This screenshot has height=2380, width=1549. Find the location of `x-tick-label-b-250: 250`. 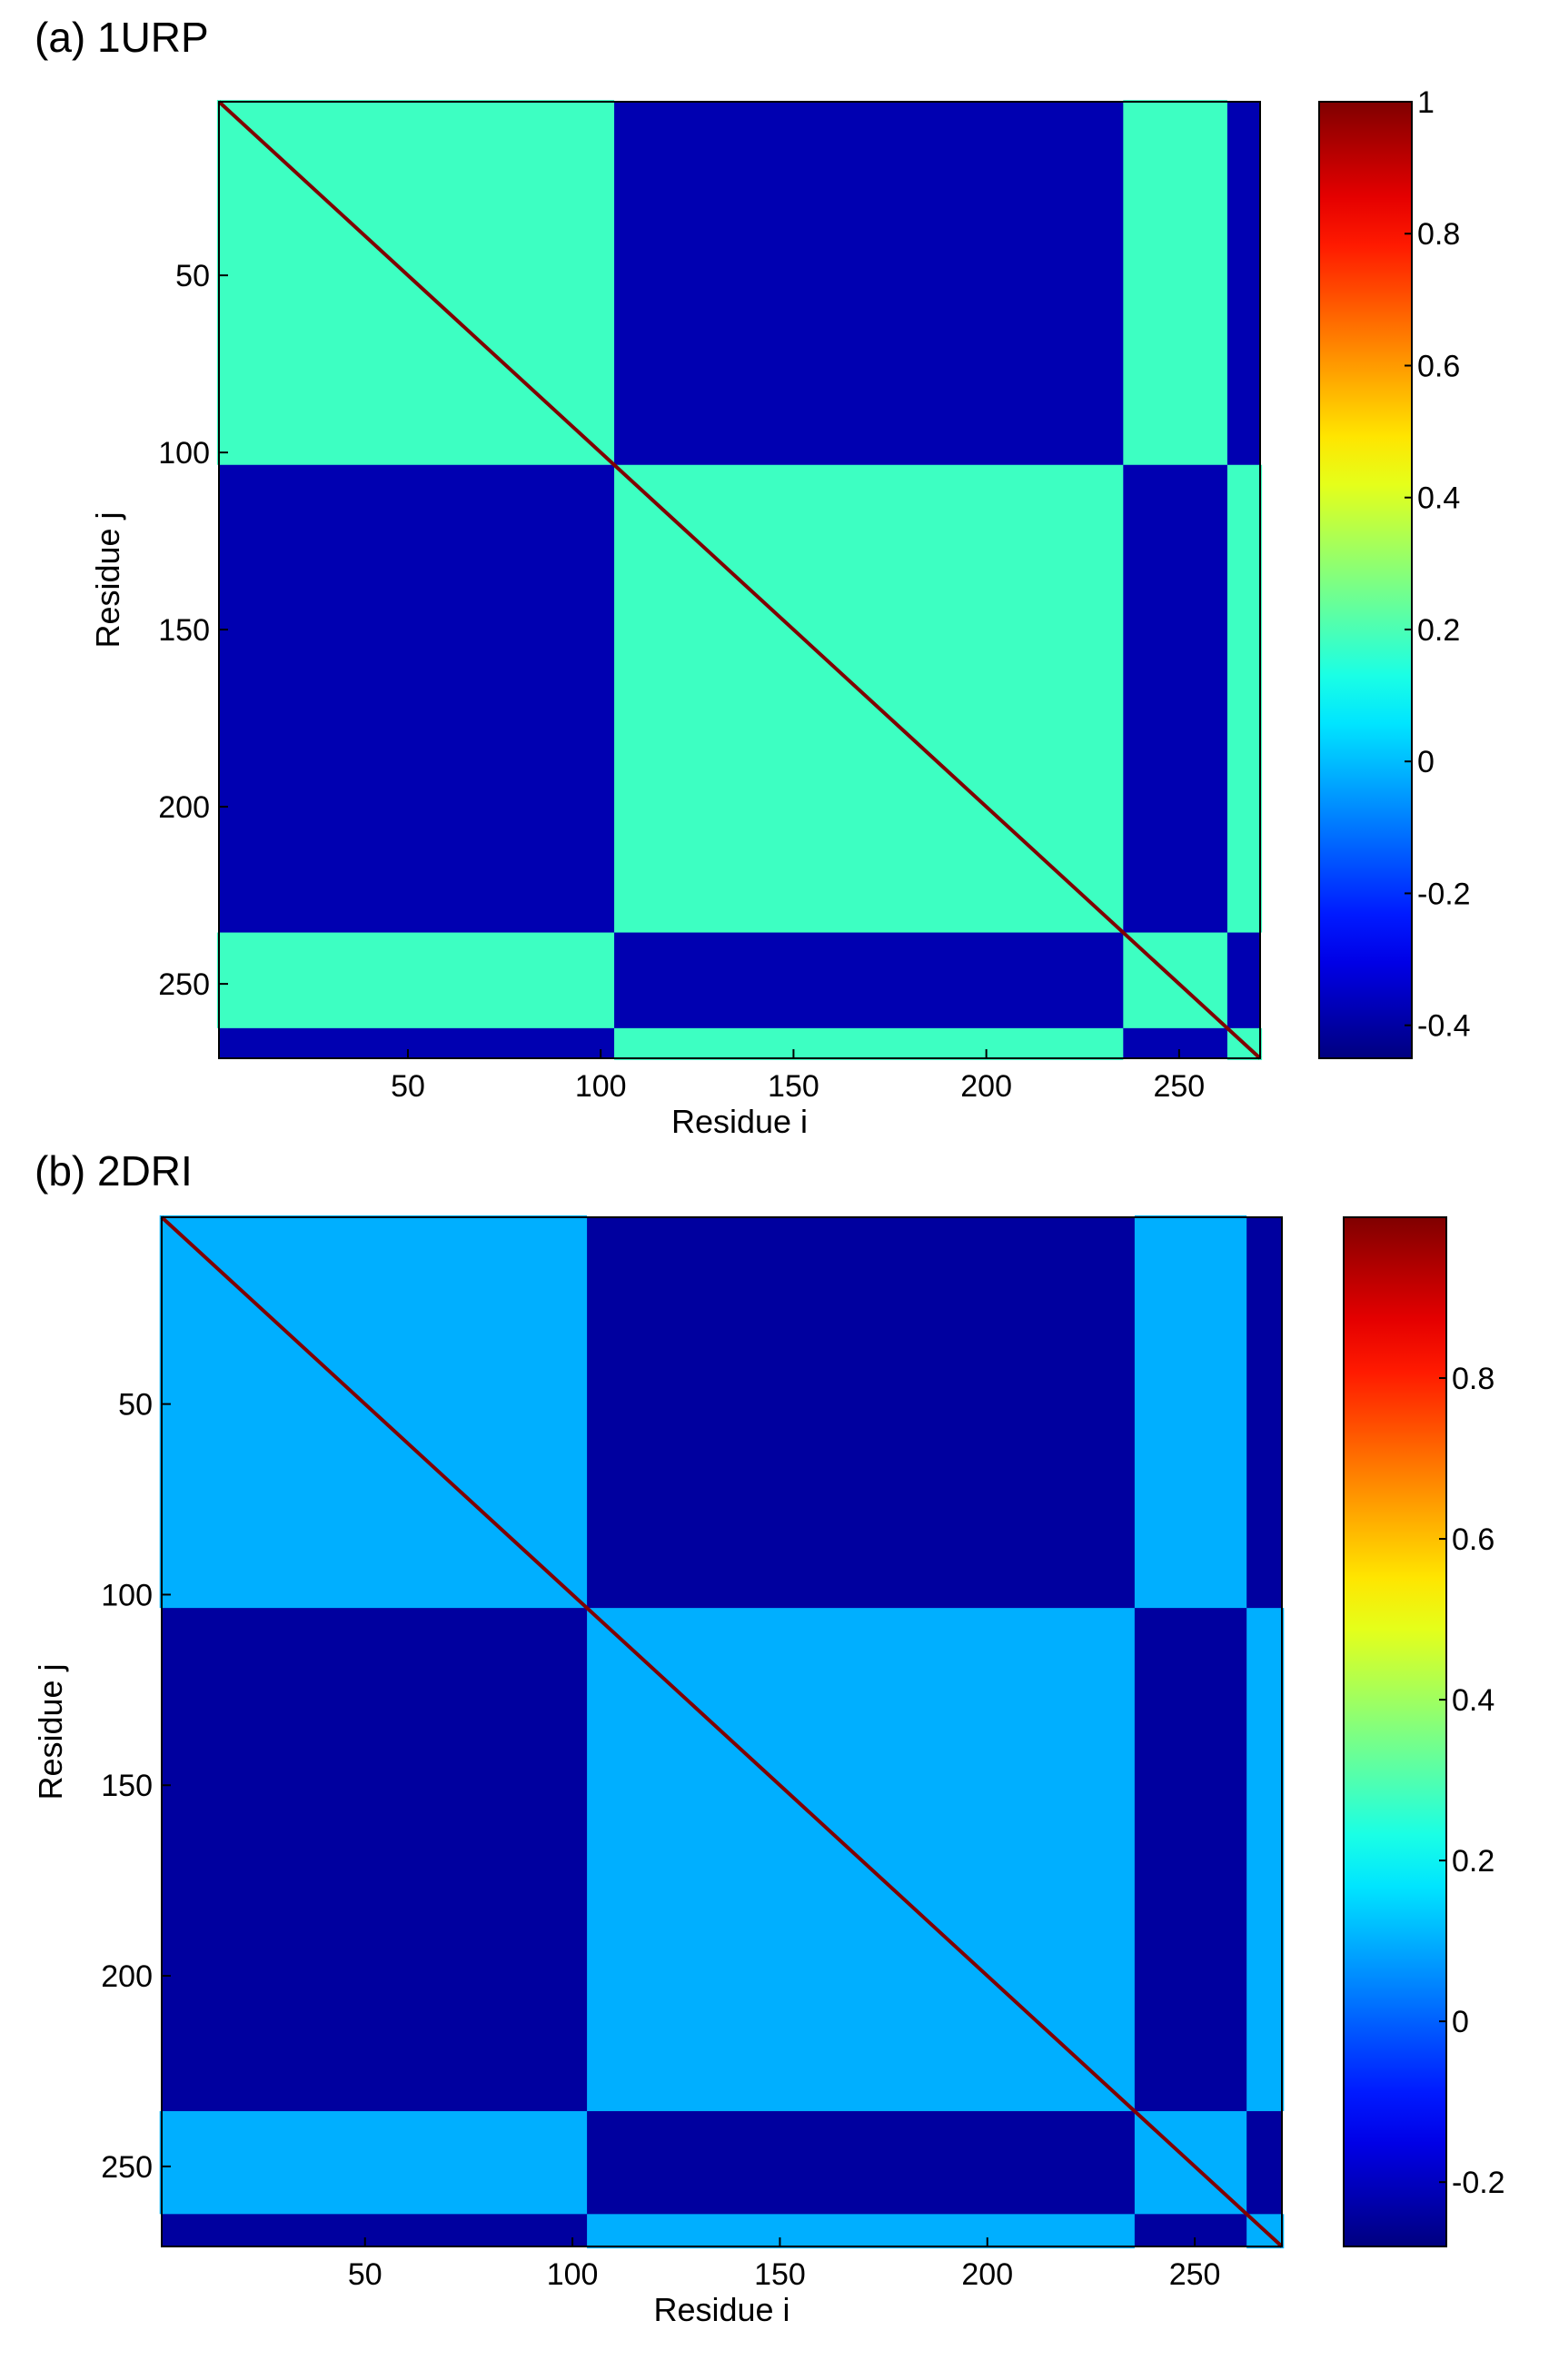

x-tick-label-b-250: 250 is located at coordinates (1195, 2275).